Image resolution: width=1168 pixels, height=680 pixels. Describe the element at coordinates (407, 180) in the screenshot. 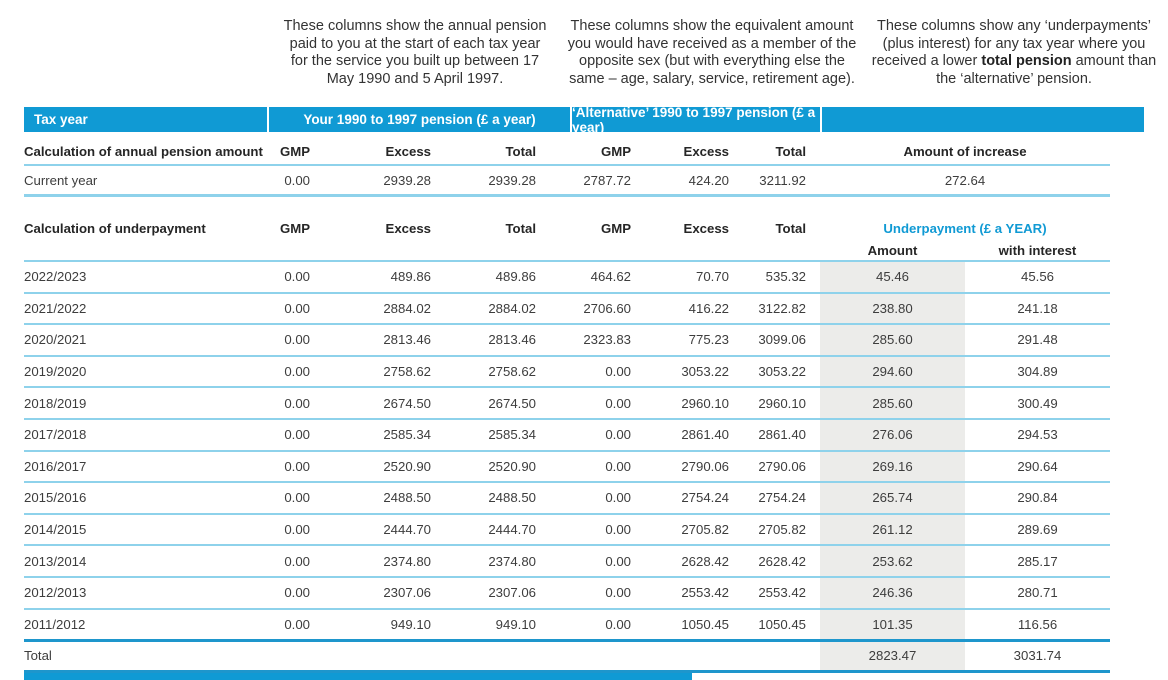

I see `cell-excess-your: 2939.28` at that location.